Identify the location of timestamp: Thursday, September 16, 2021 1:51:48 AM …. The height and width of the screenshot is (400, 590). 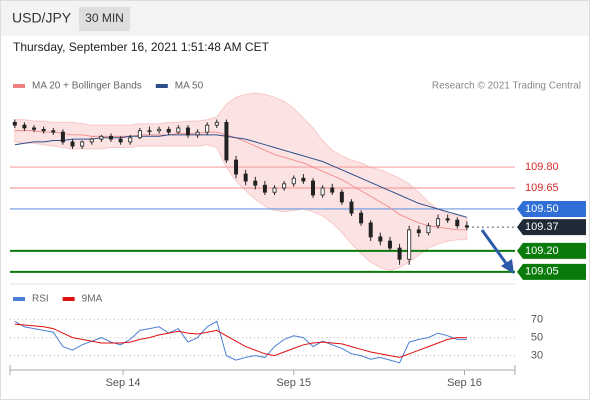
(141, 47).